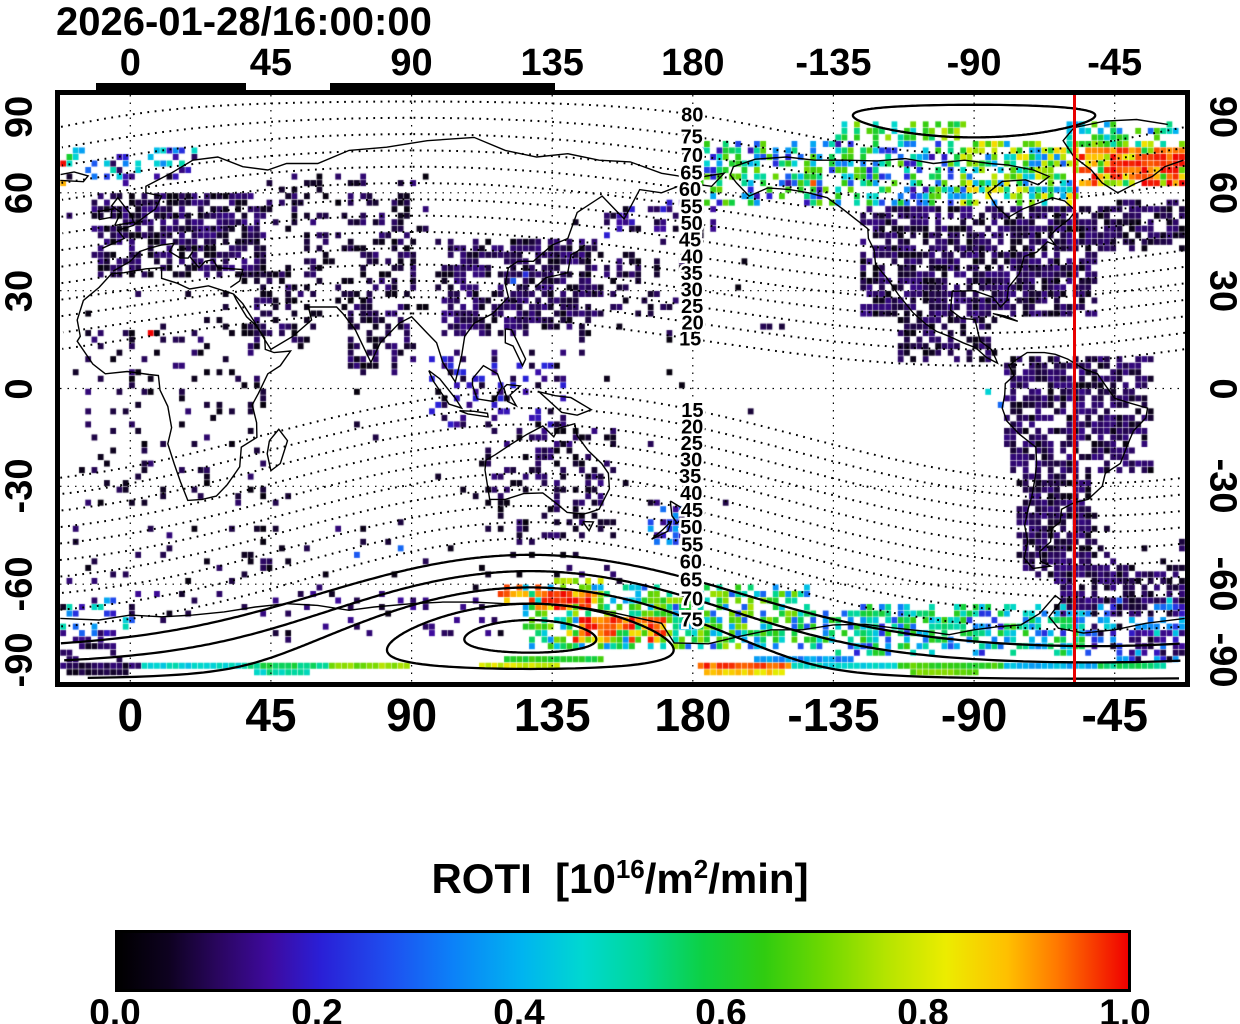 This screenshot has width=1240, height=1024. What do you see at coordinates (692, 411) in the screenshot?
I see `contour-label: 15` at bounding box center [692, 411].